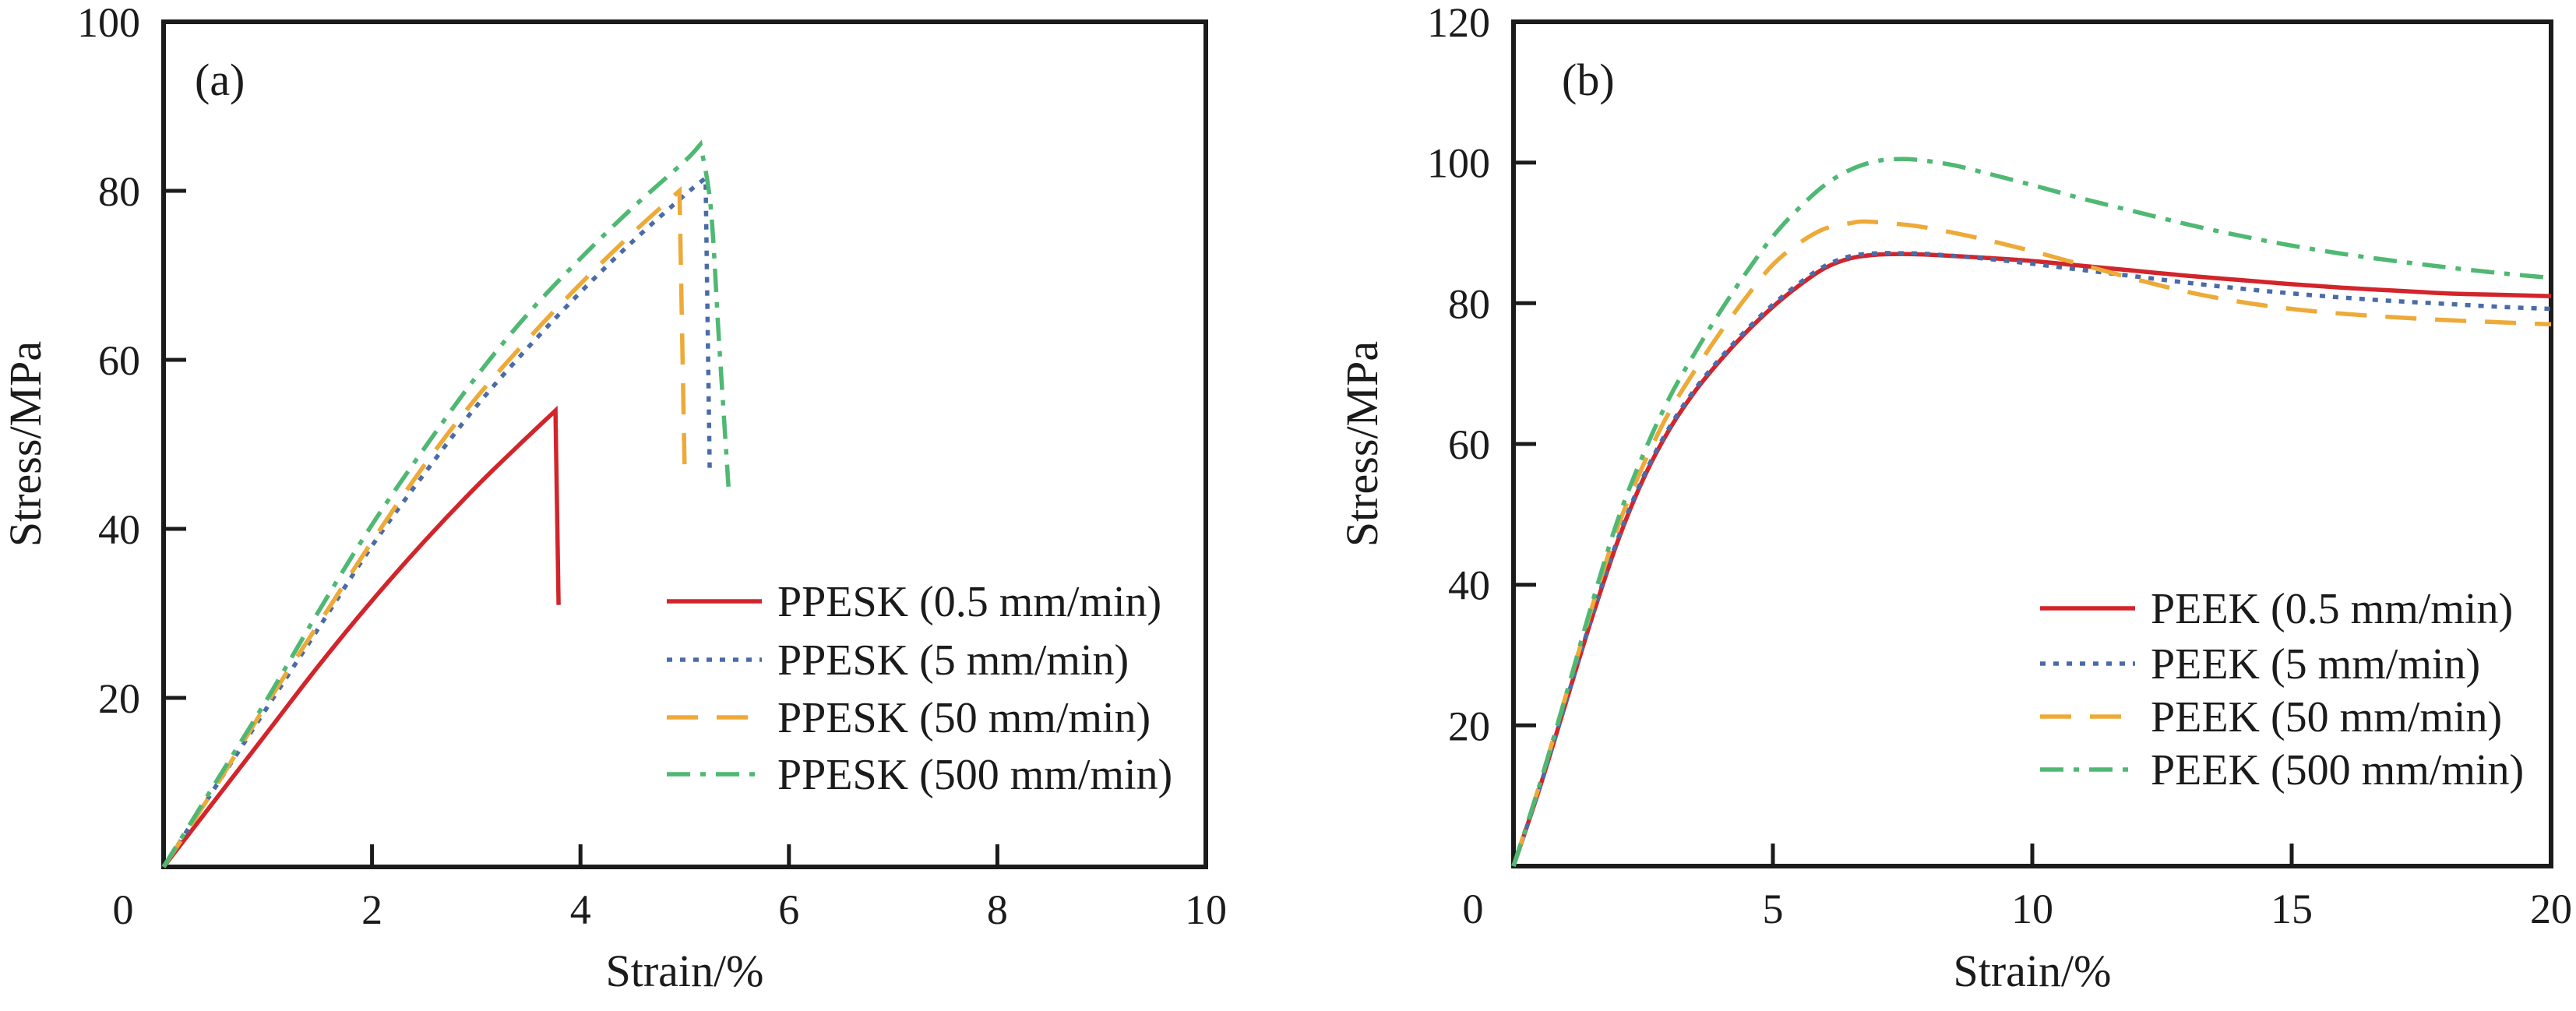 Image resolution: width=2576 pixels, height=1011 pixels. Describe the element at coordinates (220, 80) in the screenshot. I see `panel-a-tag: (a)` at that location.